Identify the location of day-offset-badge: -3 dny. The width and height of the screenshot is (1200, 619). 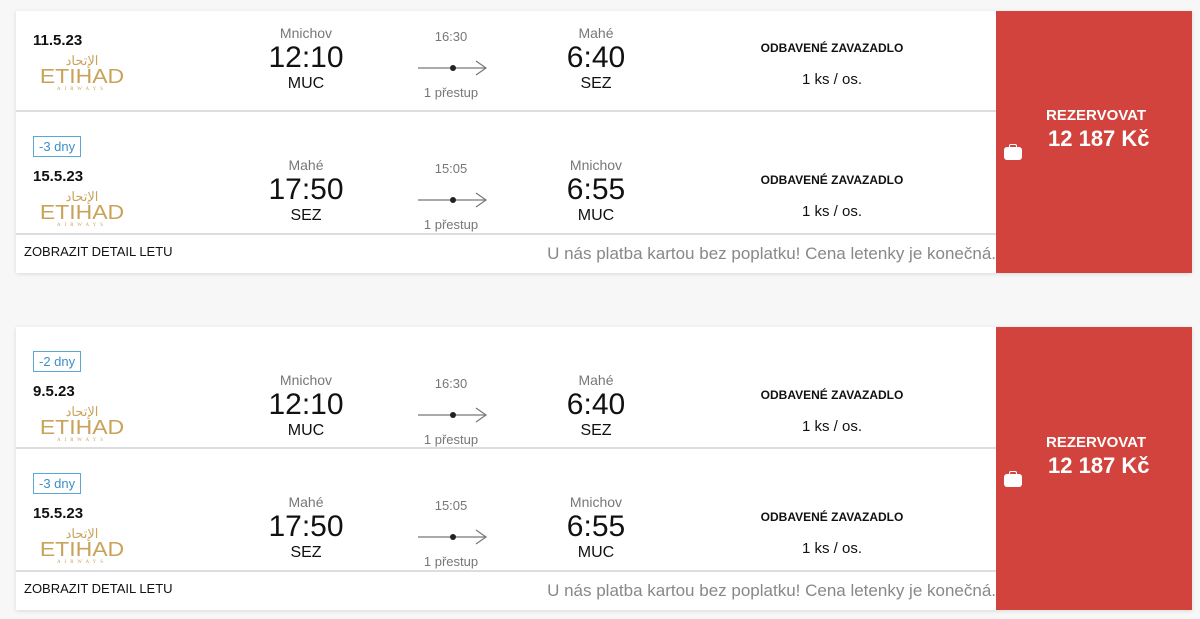
(57, 146).